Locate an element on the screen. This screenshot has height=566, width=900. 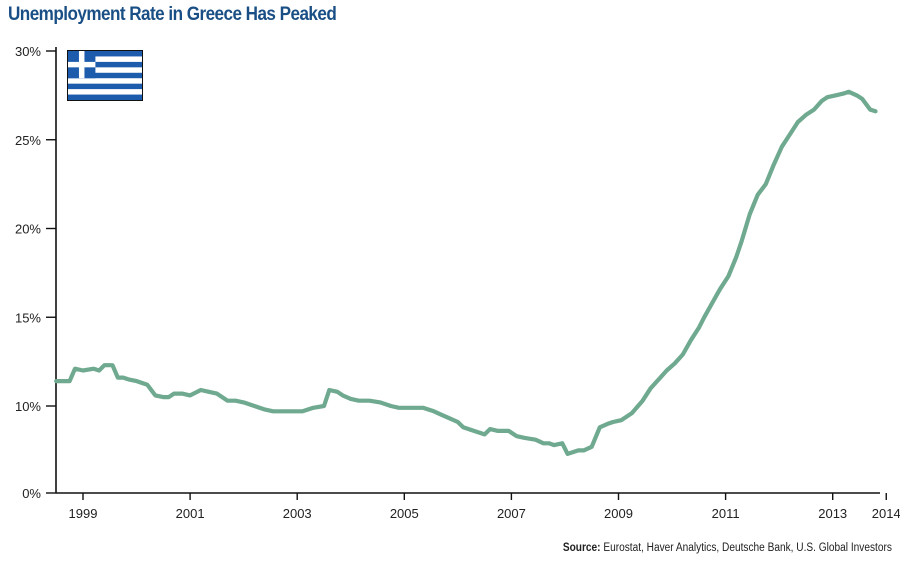
y-tick-label: 25% is located at coordinates (28, 140).